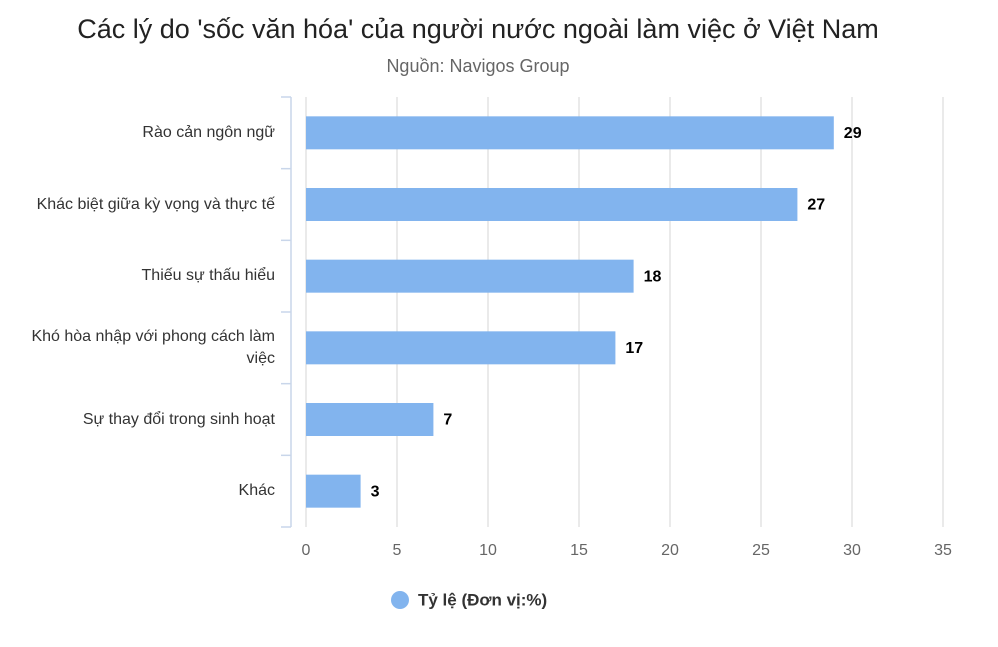  Describe the element at coordinates (477, 66) in the screenshot. I see `chart-subtitle: Nguồn: Navigos Group` at that location.